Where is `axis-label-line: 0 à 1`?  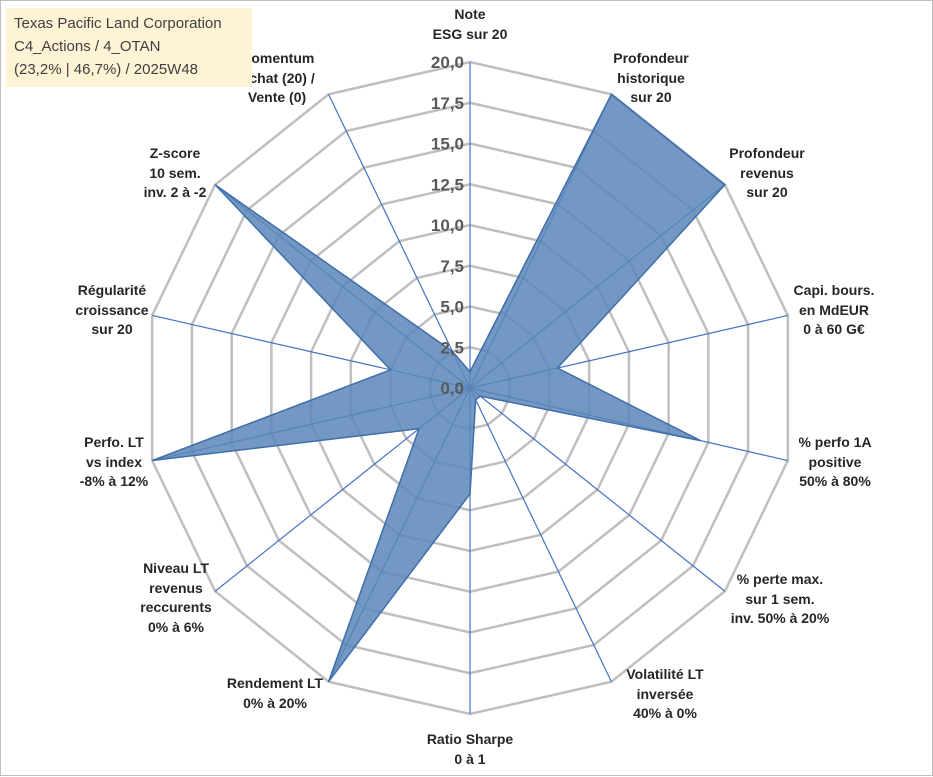 axis-label-line: 0 à 1 is located at coordinates (470, 758).